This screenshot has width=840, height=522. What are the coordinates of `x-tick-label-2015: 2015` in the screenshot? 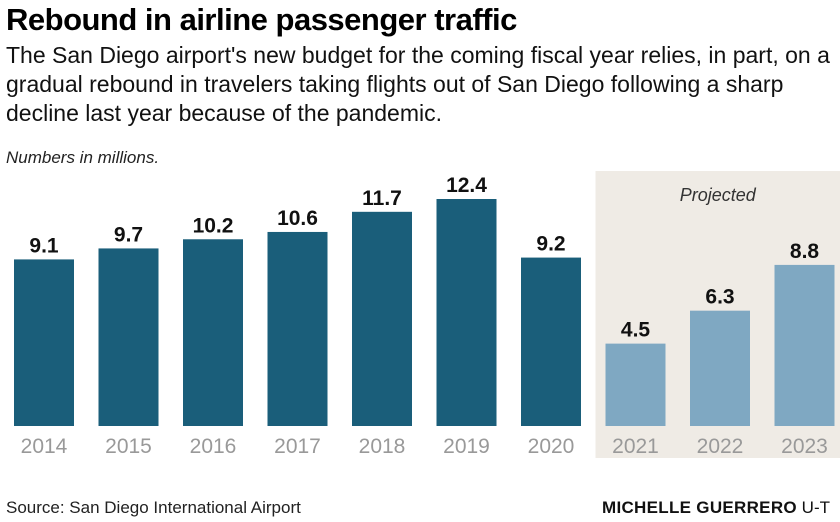 It's located at (128, 446).